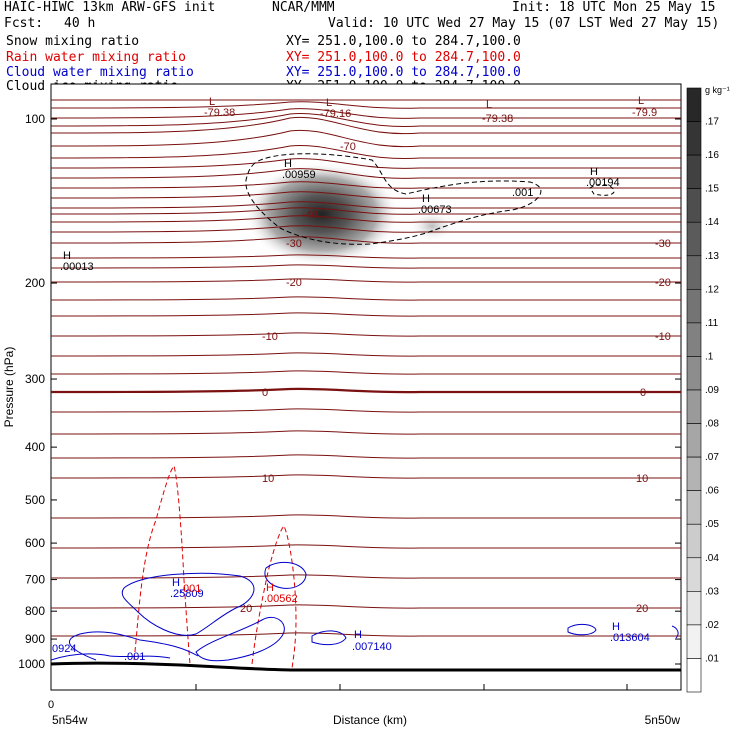 This screenshot has width=740, height=740. I want to click on high-value: .013604, so click(630, 638).